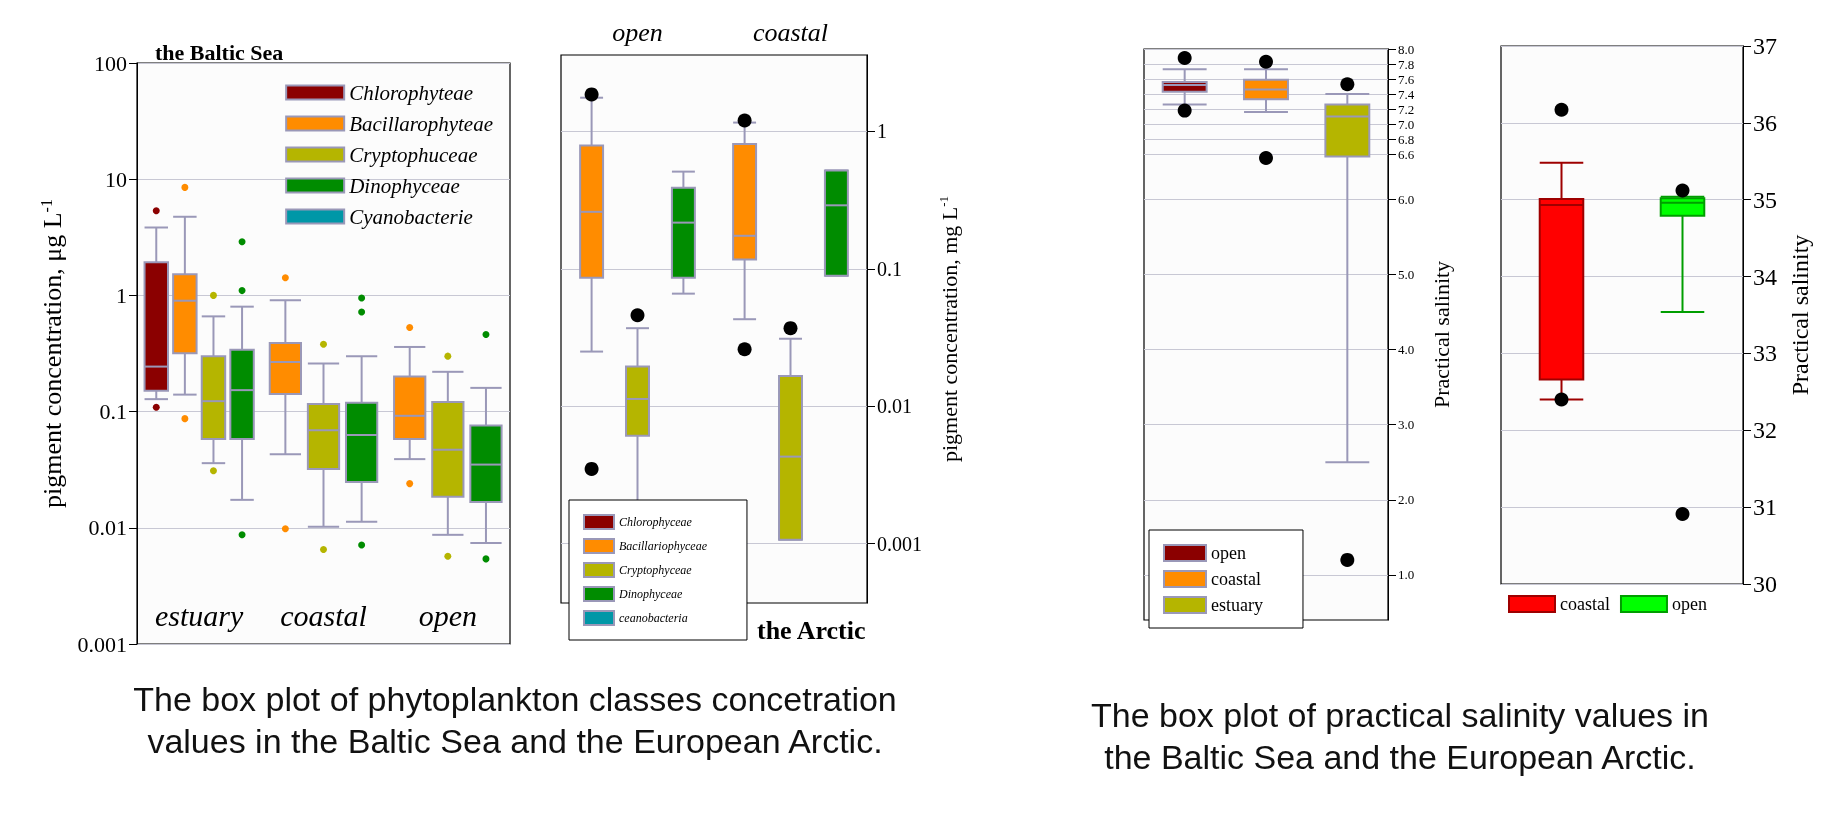  Describe the element at coordinates (447, 615) in the screenshot. I see `x-tick-label: open` at that location.